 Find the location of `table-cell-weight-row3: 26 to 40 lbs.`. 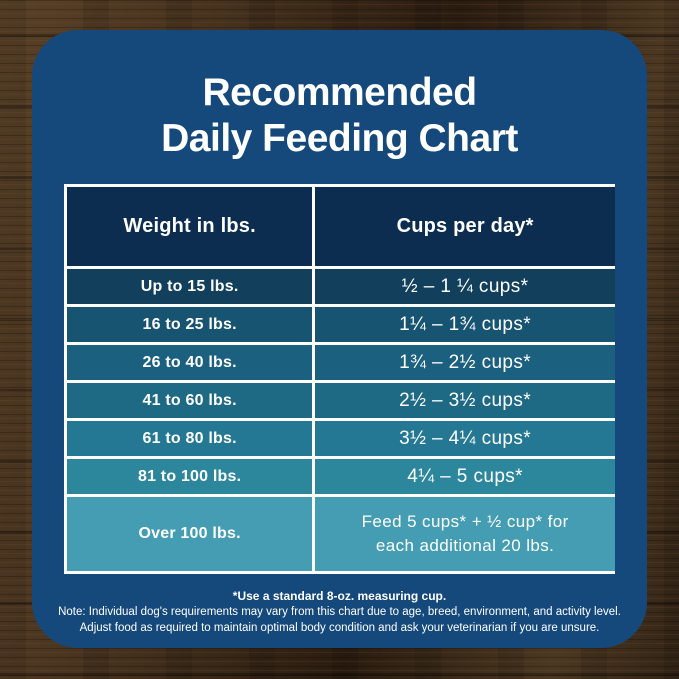

table-cell-weight-row3: 26 to 40 lbs. is located at coordinates (190, 362).